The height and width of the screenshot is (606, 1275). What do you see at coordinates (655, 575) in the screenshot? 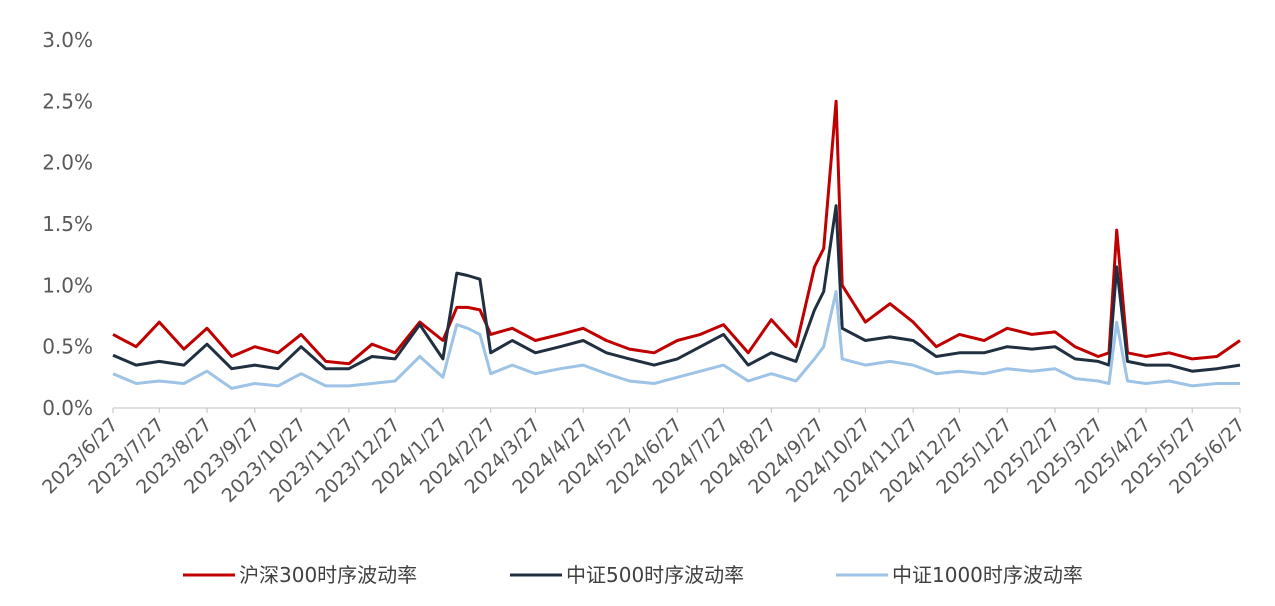
I see `legend-label-2: 中证500时序波动率` at bounding box center [655, 575].